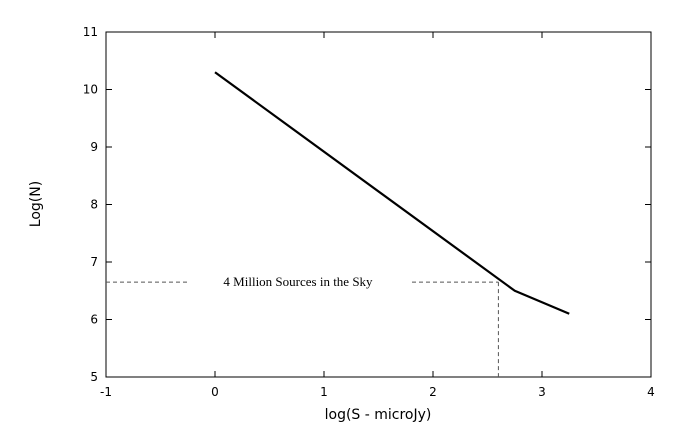 Image resolution: width=681 pixels, height=436 pixels. What do you see at coordinates (215, 392) in the screenshot?
I see `x-tick-label: 0` at bounding box center [215, 392].